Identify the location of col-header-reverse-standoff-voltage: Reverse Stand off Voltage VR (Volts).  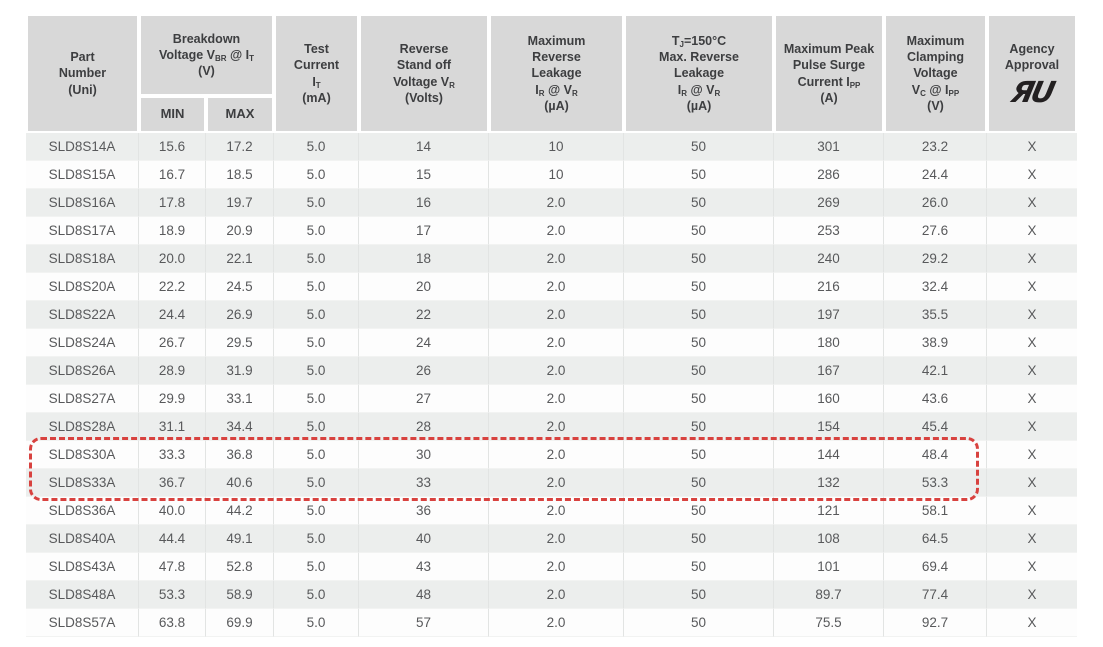
(424, 73).